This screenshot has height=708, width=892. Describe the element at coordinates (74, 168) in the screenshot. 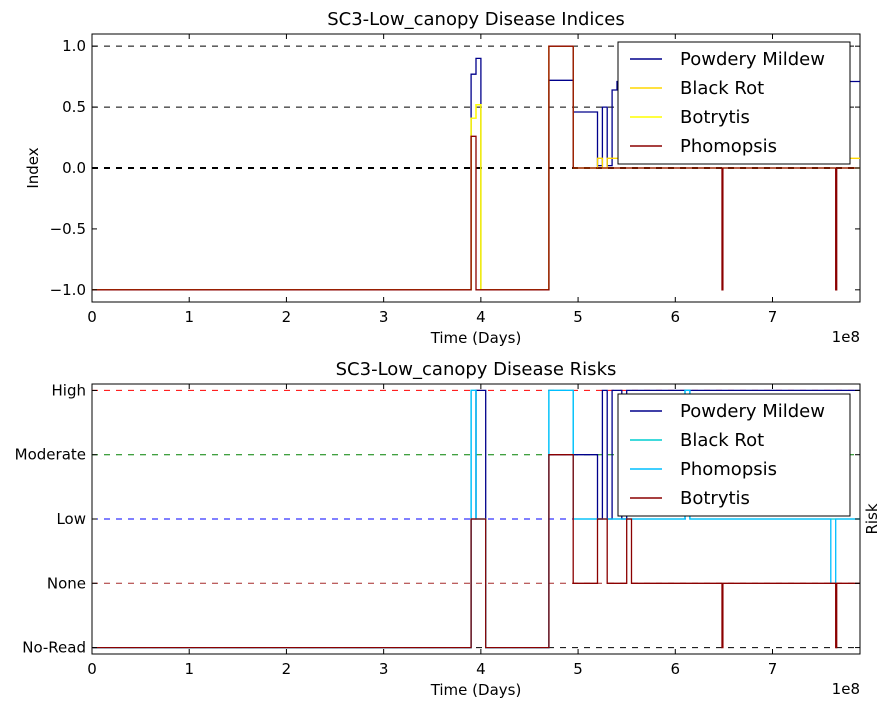

I see `panel-1-y-tick-label: 0.0` at that location.